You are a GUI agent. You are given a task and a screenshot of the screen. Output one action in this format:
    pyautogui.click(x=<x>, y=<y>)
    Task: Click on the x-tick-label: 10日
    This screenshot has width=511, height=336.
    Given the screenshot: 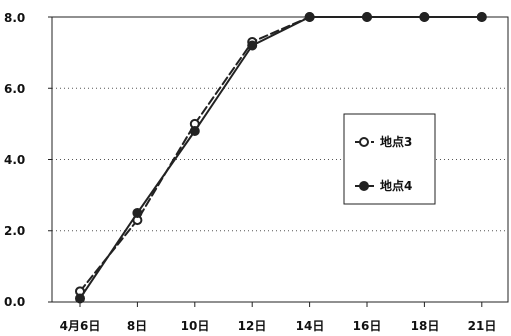 What is the action you would take?
    pyautogui.click(x=195, y=326)
    